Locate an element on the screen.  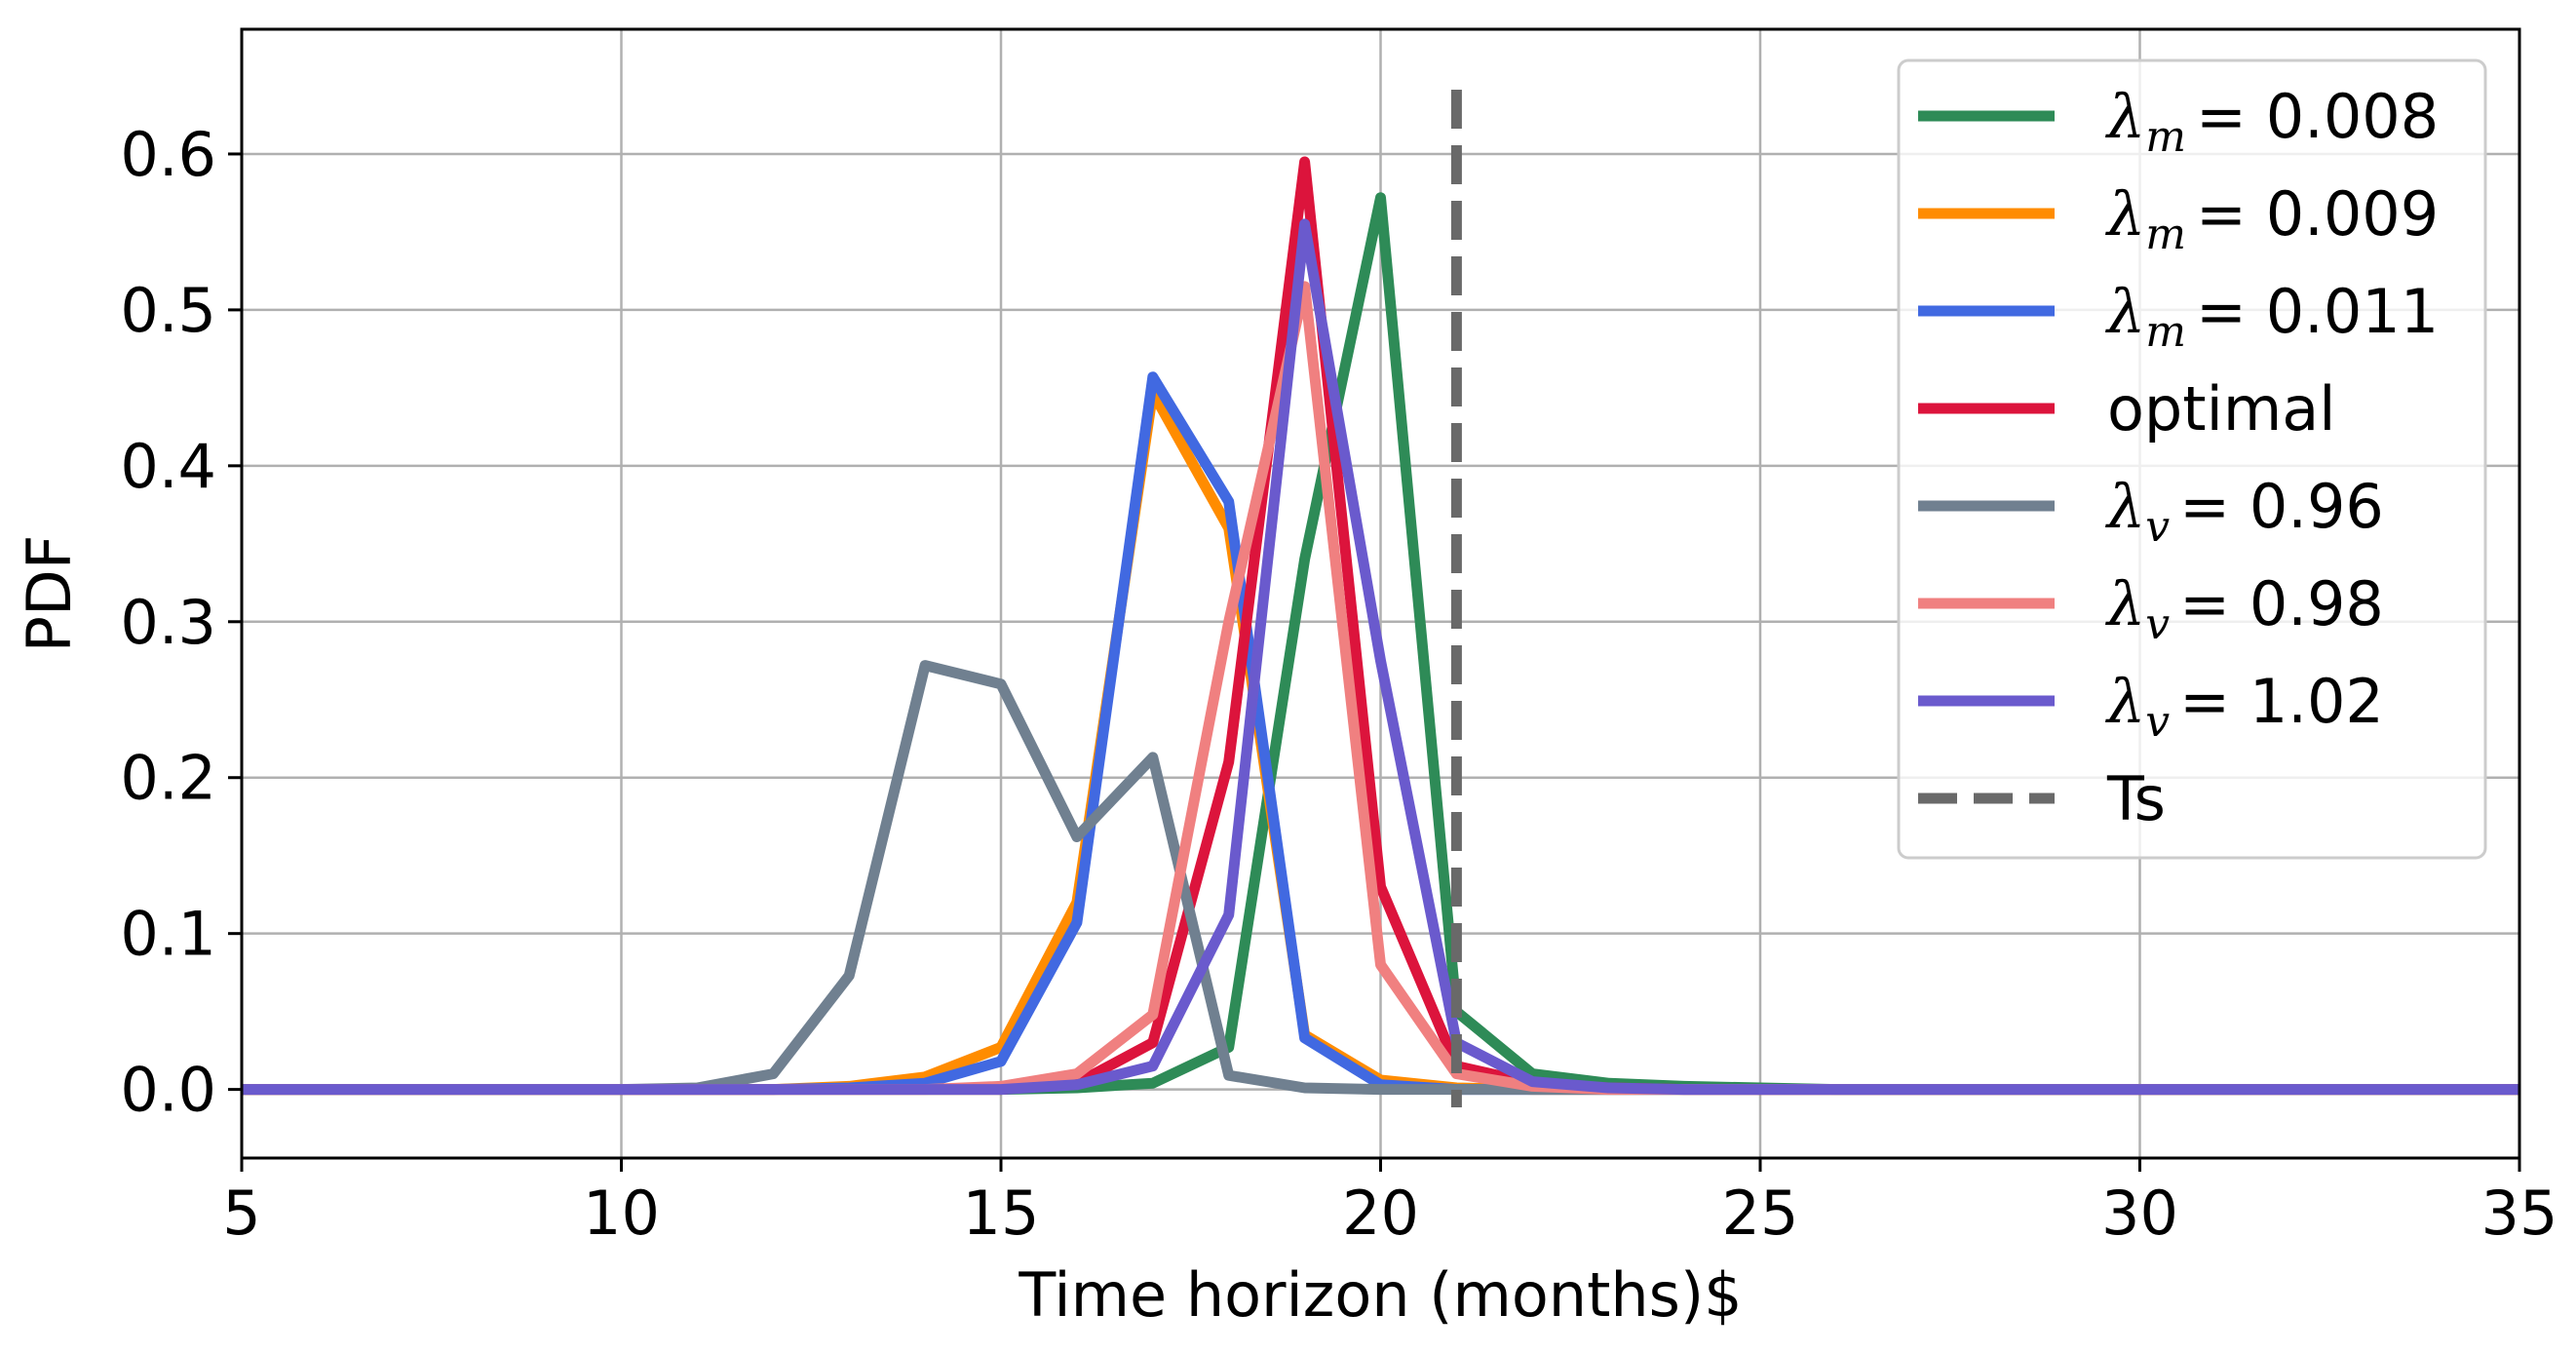
x-tick-label: 5 is located at coordinates (241, 1213).